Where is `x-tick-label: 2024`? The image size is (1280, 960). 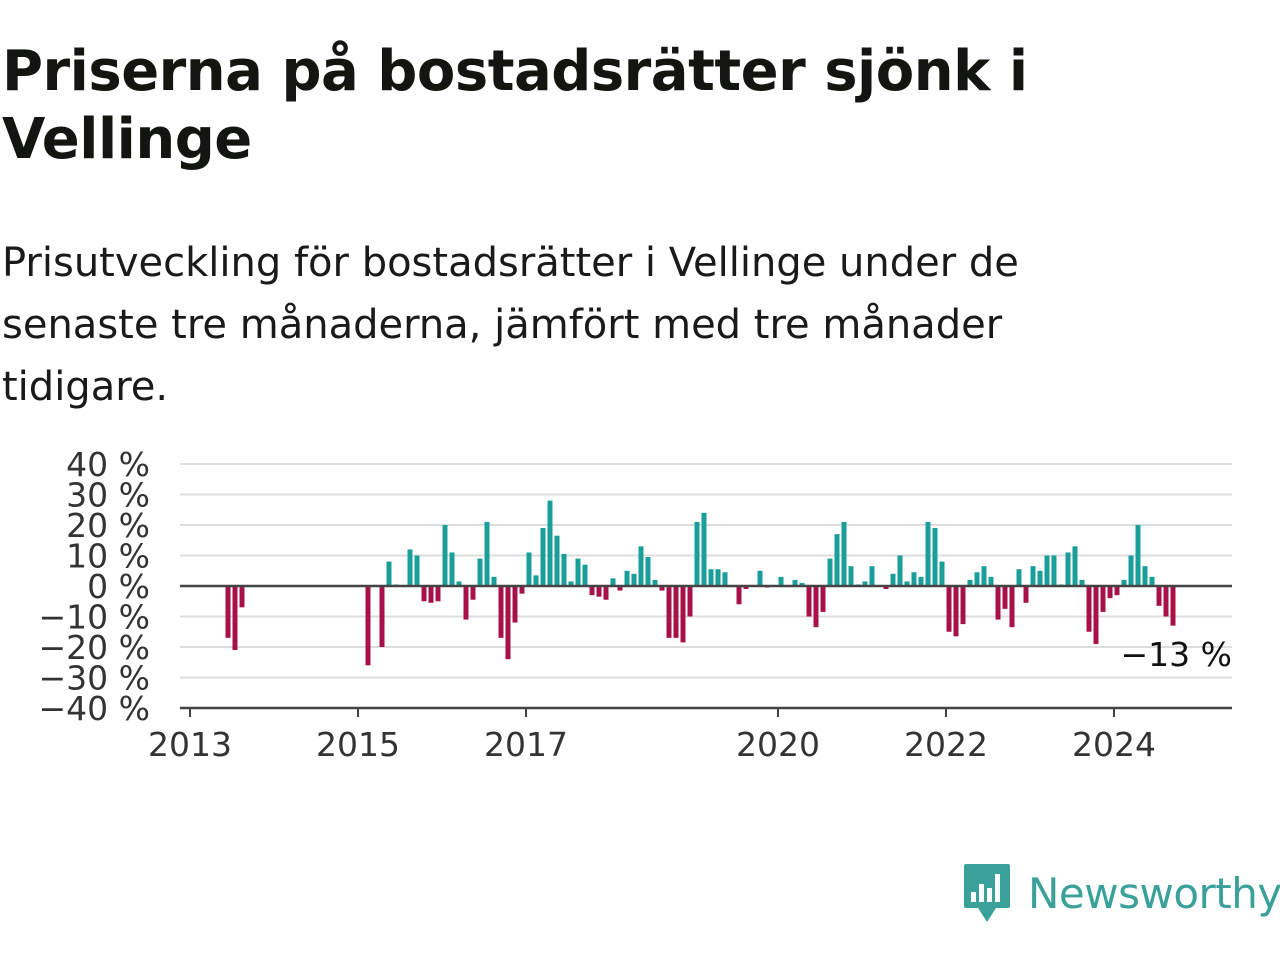
x-tick-label: 2024 is located at coordinates (1114, 744).